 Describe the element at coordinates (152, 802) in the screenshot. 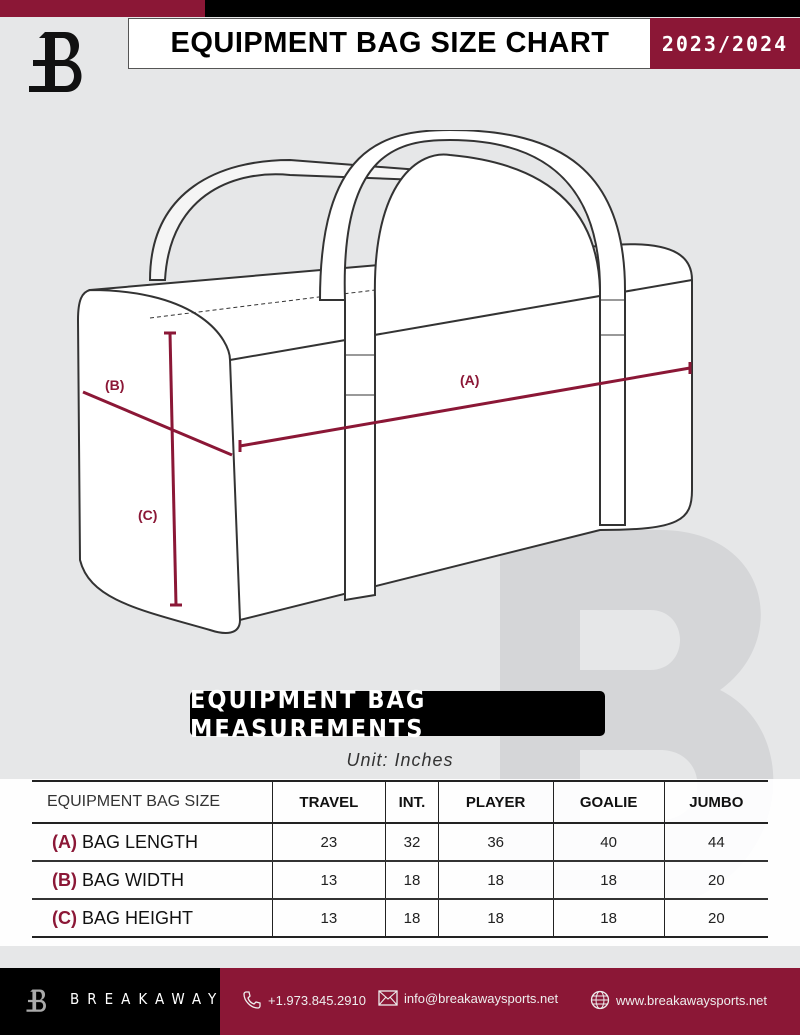

I see `column-header: EQUIPMENT BAG SIZE` at that location.